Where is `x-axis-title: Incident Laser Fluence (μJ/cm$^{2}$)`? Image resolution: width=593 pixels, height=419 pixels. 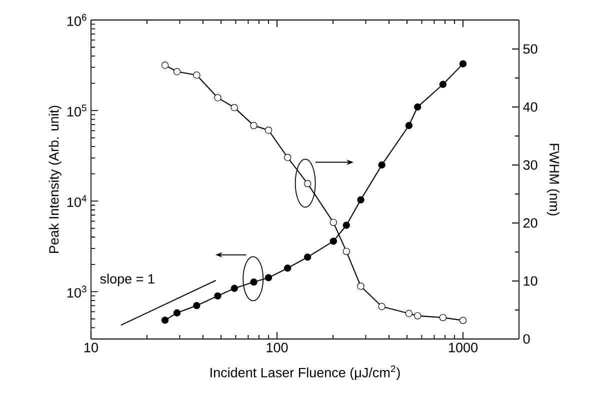 x-axis-title: Incident Laser Fluence (μJ/cm$^{2}$) is located at coordinates (305, 372).